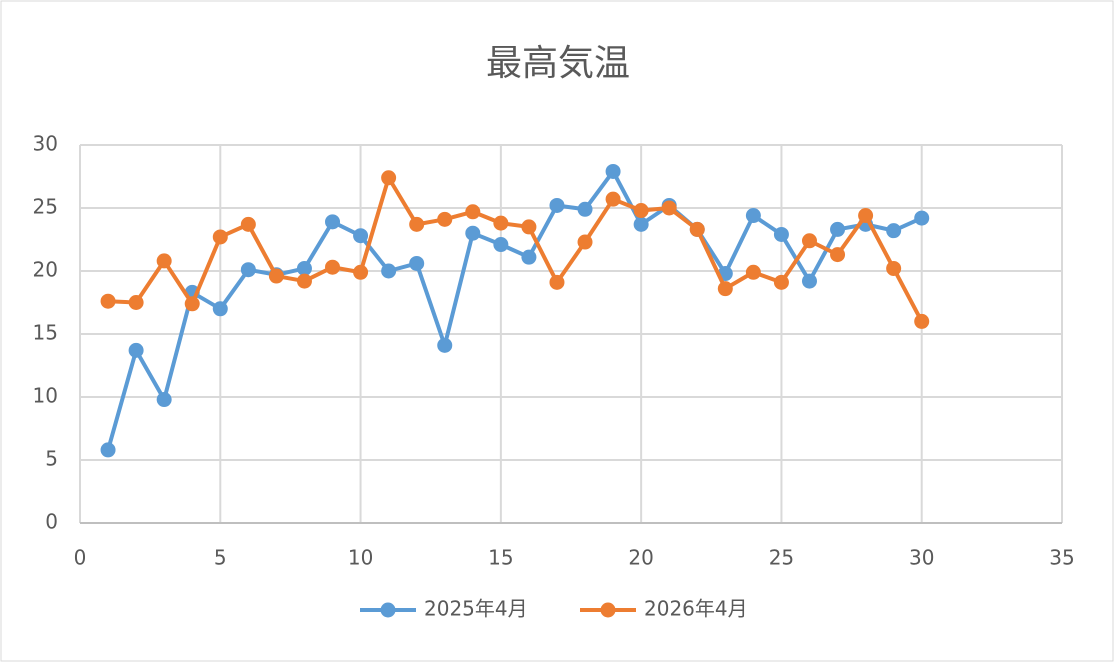 The height and width of the screenshot is (668, 1115). I want to click on x-tick-label: 5, so click(220, 558).